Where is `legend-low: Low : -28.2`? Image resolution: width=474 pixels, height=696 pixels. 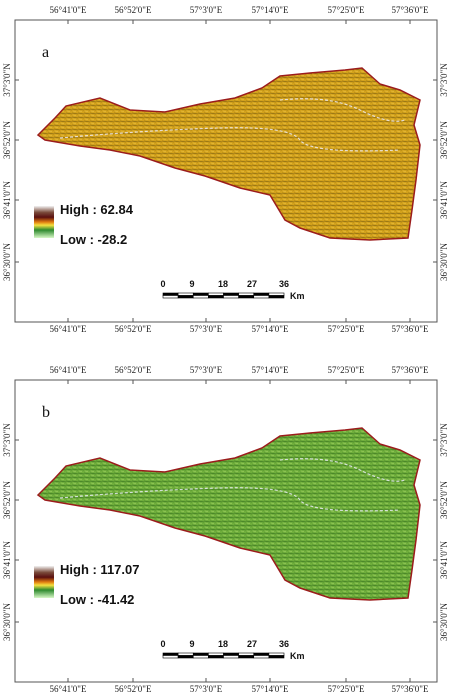 legend-low: Low : -28.2 is located at coordinates (93, 239).